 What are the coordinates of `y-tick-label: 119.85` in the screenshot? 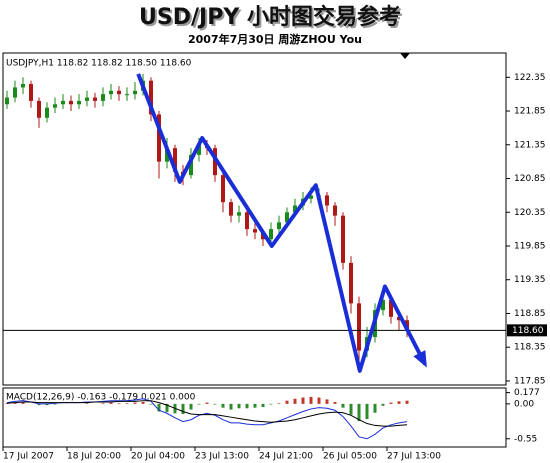 It's located at (530, 246).